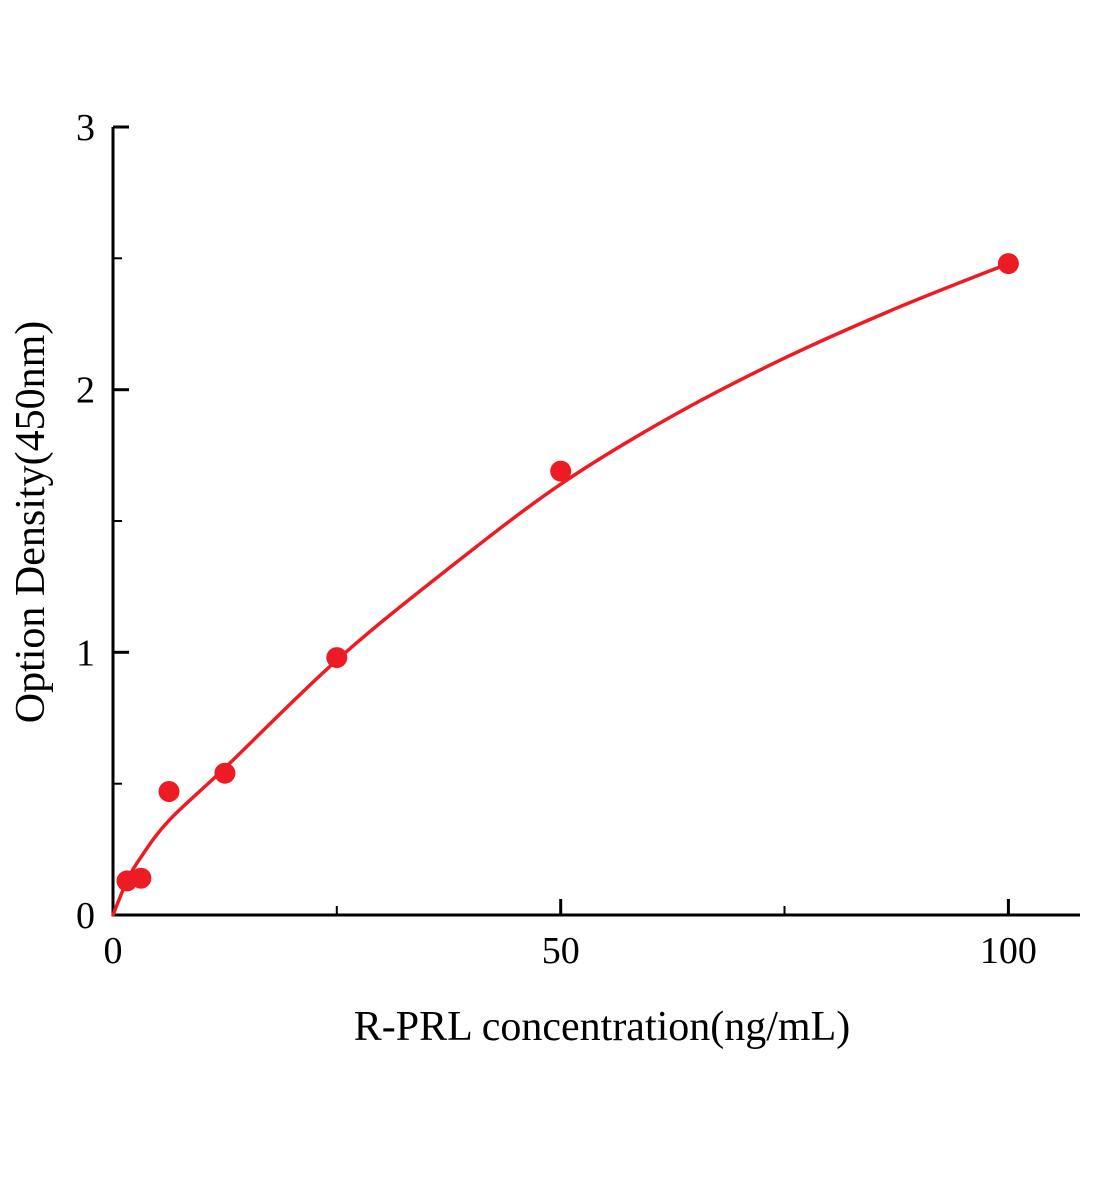 This screenshot has height=1200, width=1104. What do you see at coordinates (113, 951) in the screenshot?
I see `x-tick-label: 0` at bounding box center [113, 951].